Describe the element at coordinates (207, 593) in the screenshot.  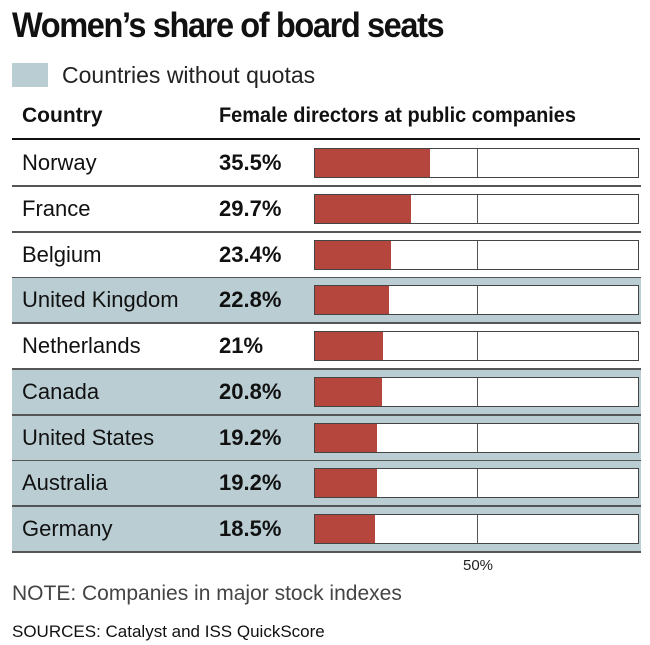
I see `chart-note: NOTE: Companies in major stock indexes` at that location.